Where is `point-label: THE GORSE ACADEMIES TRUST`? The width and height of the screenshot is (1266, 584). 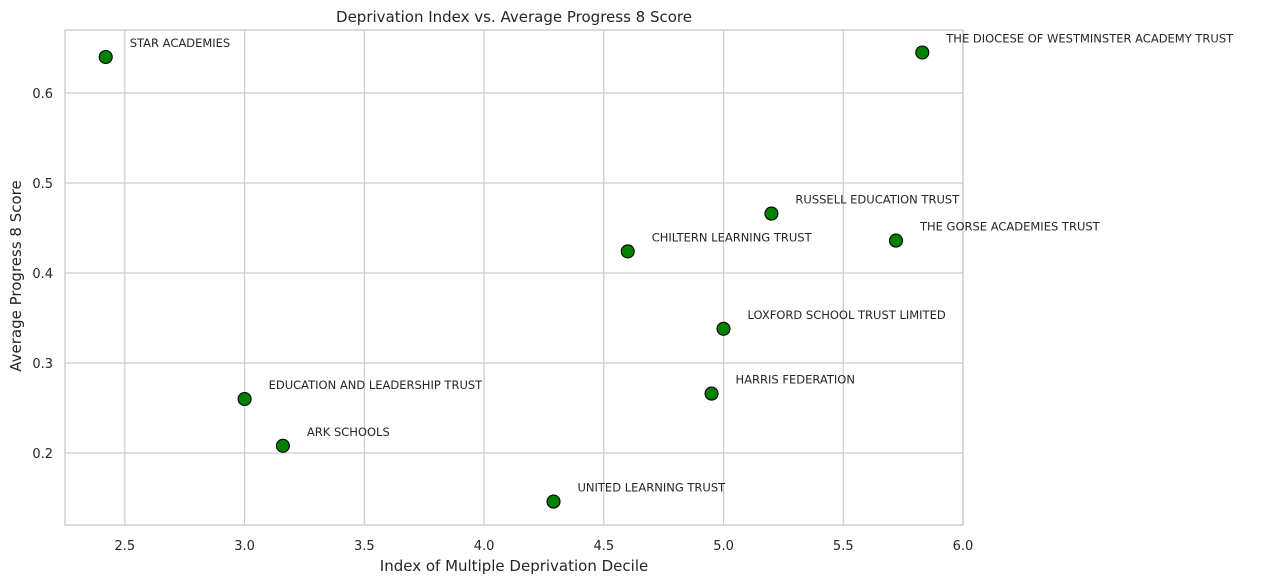 point-label: THE GORSE ACADEMIES TRUST is located at coordinates (1010, 227).